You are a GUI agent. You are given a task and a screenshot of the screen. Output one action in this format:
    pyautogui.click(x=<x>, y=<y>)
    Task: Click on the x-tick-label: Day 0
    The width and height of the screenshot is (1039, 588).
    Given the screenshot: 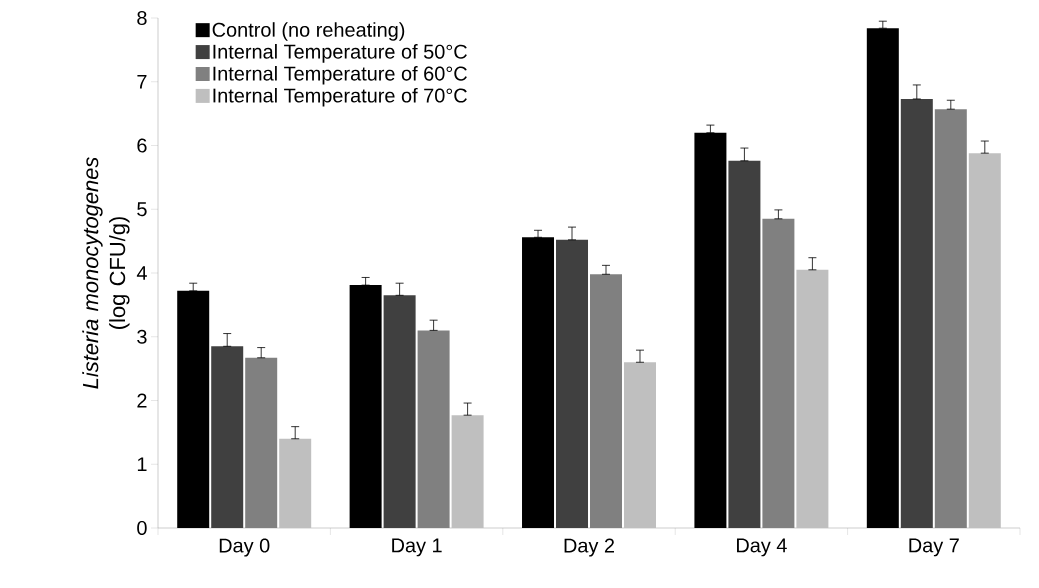 What is the action you would take?
    pyautogui.click(x=244, y=547)
    